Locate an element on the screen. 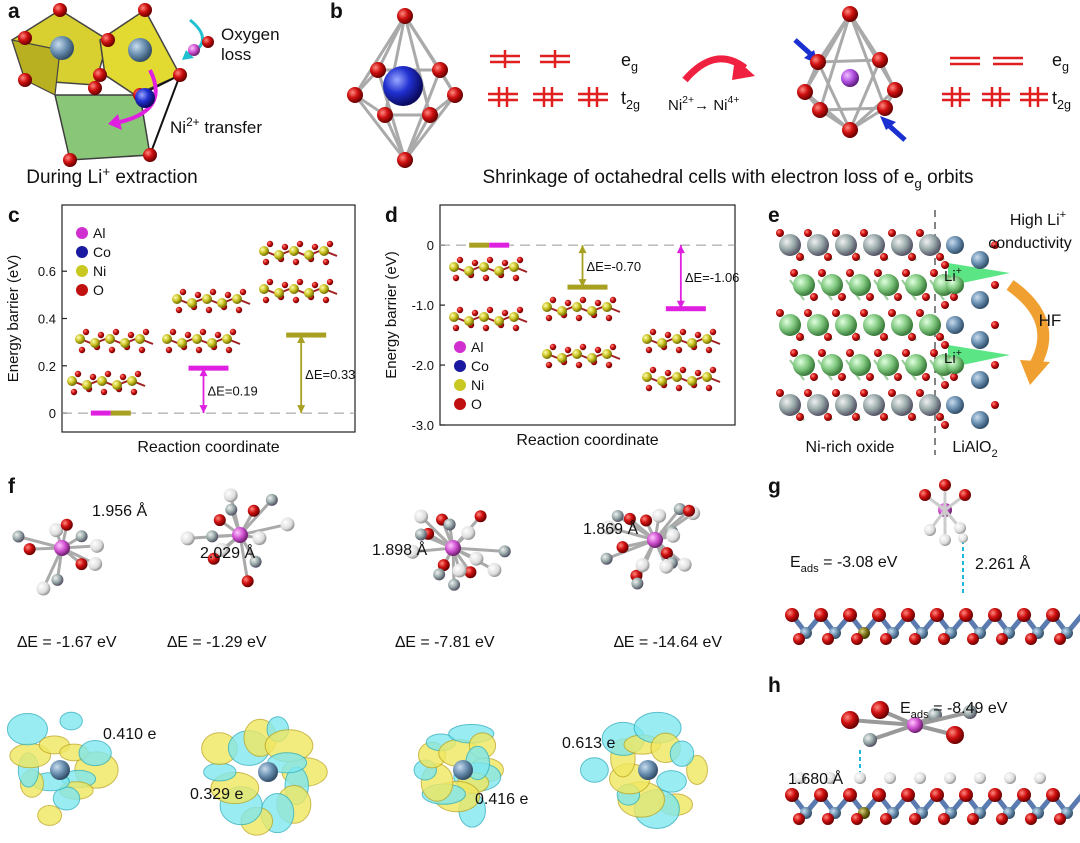  legend-label: Al is located at coordinates (477, 347).